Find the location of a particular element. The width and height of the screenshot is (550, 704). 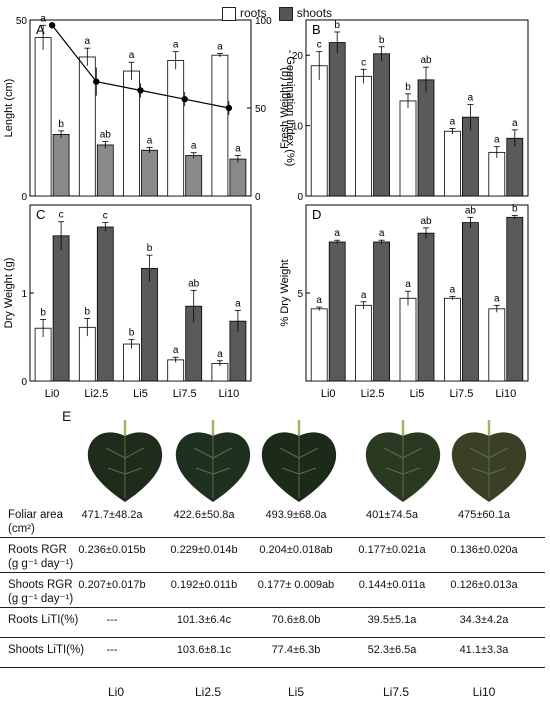

panel-C-bar-roots is located at coordinates (176, 370).